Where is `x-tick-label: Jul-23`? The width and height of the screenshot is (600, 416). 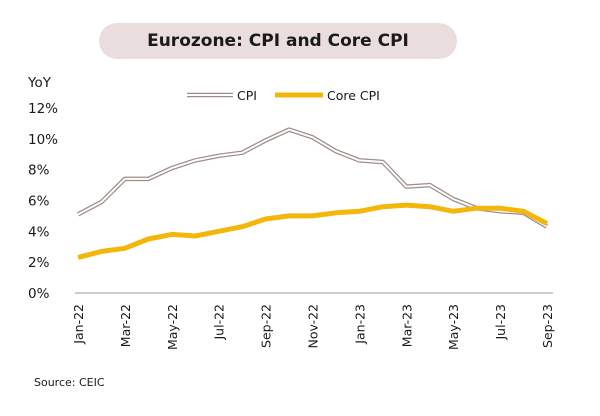 x-tick-label: Jul-23 is located at coordinates (500, 322).